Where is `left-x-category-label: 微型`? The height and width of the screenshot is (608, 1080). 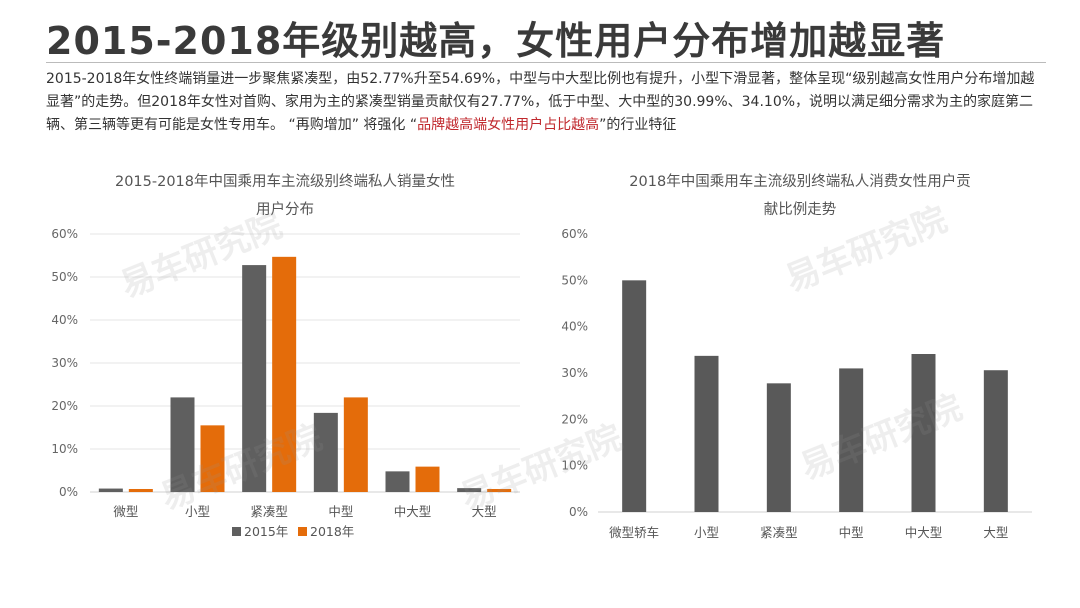 left-x-category-label: 微型 is located at coordinates (125, 511).